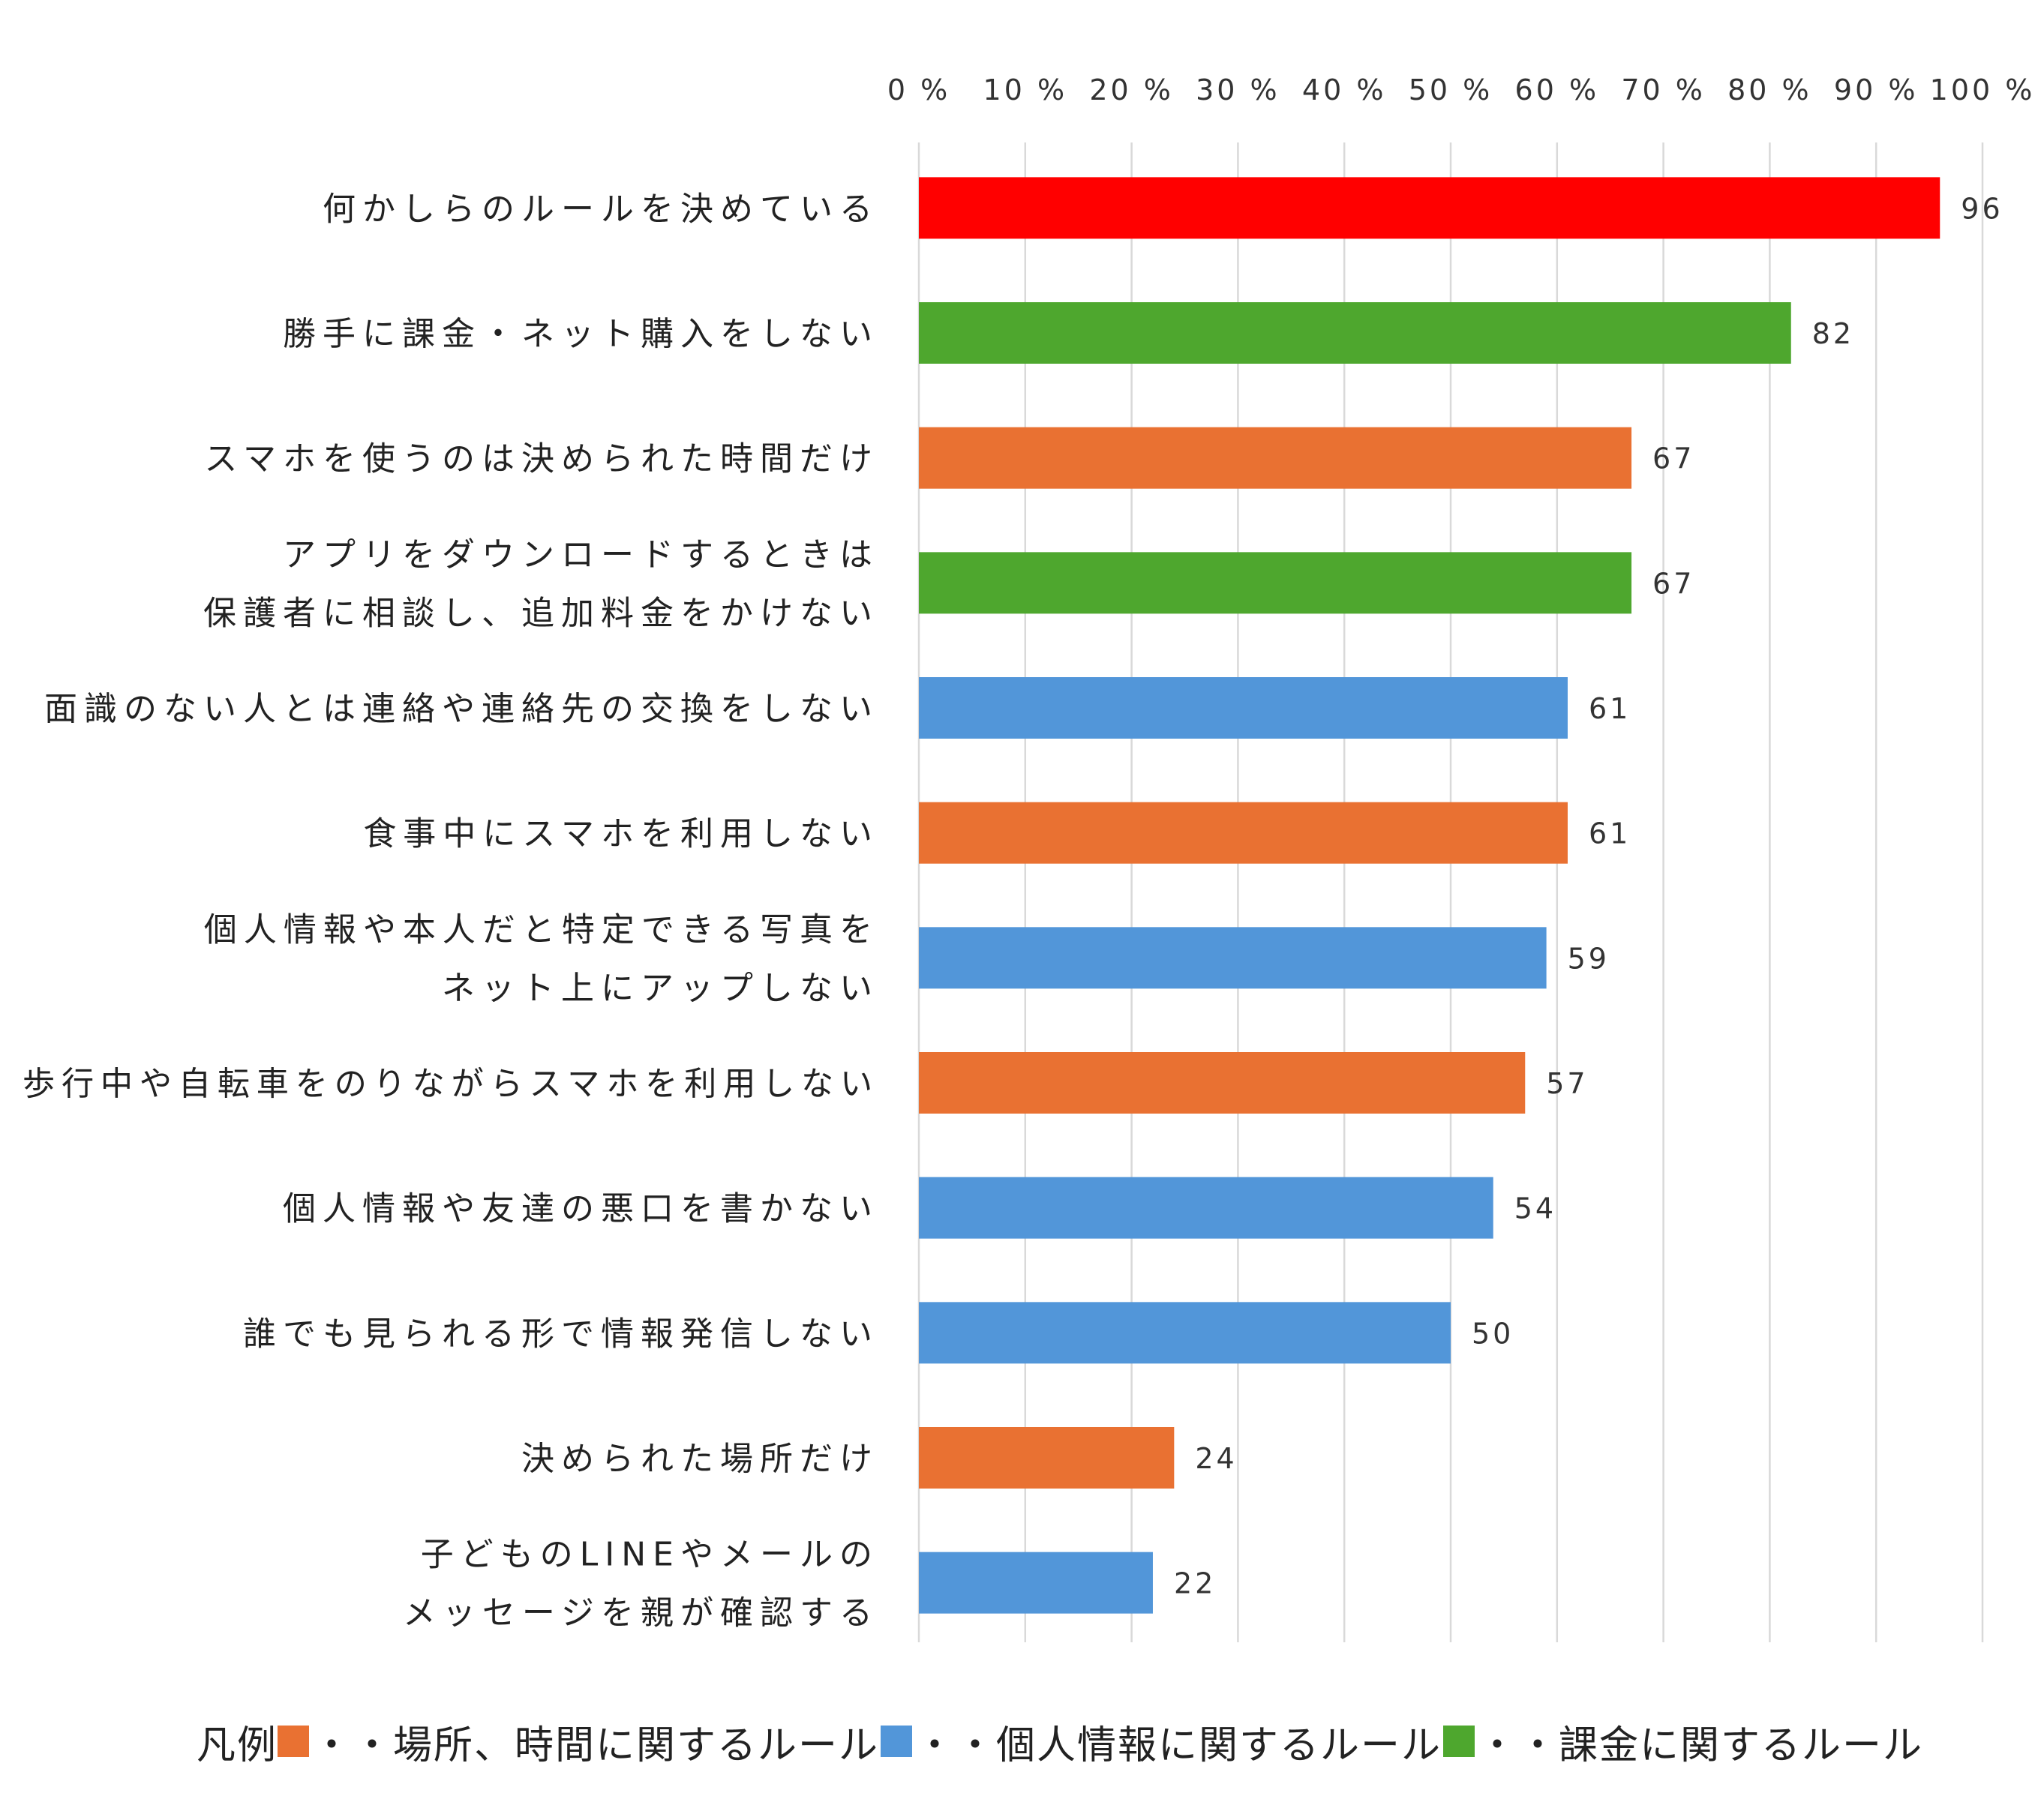  Describe the element at coordinates (1982, 209) in the screenshot. I see `data-label: 96` at that location.